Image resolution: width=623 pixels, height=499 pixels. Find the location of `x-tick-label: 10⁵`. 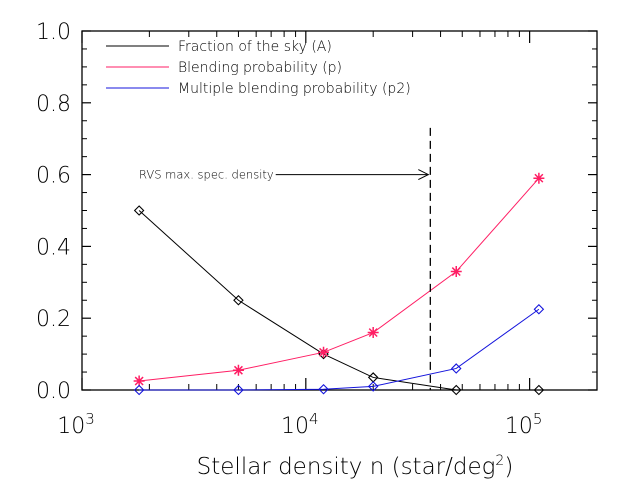

x-tick-label: 10⁵ is located at coordinates (524, 424).